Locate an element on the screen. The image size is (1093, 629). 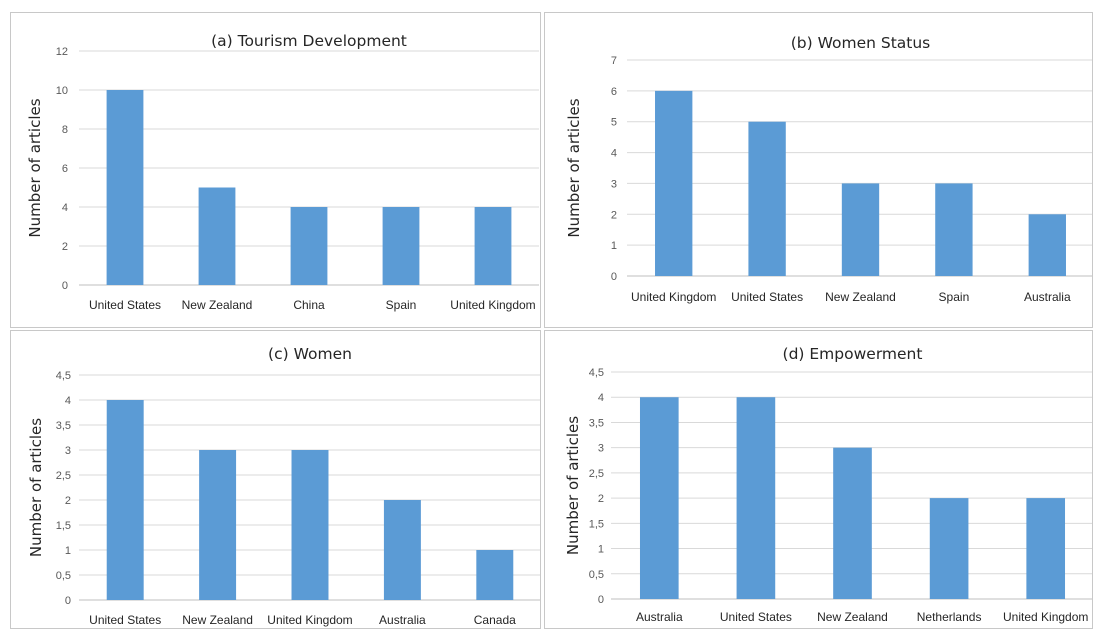
chart-title: (b) Women Status is located at coordinates (861, 43).